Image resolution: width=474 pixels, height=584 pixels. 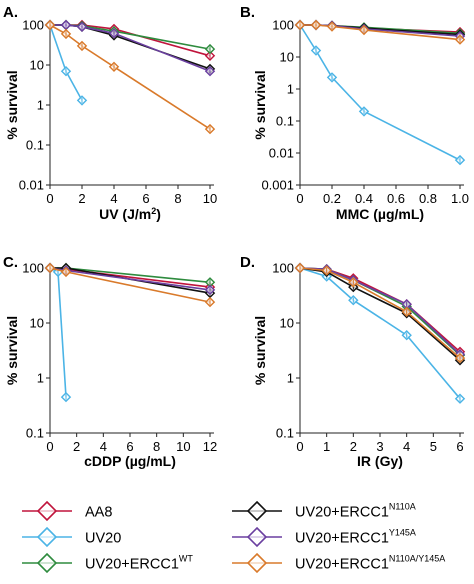 I want to click on x-tick-label: 12, so click(x=210, y=446).